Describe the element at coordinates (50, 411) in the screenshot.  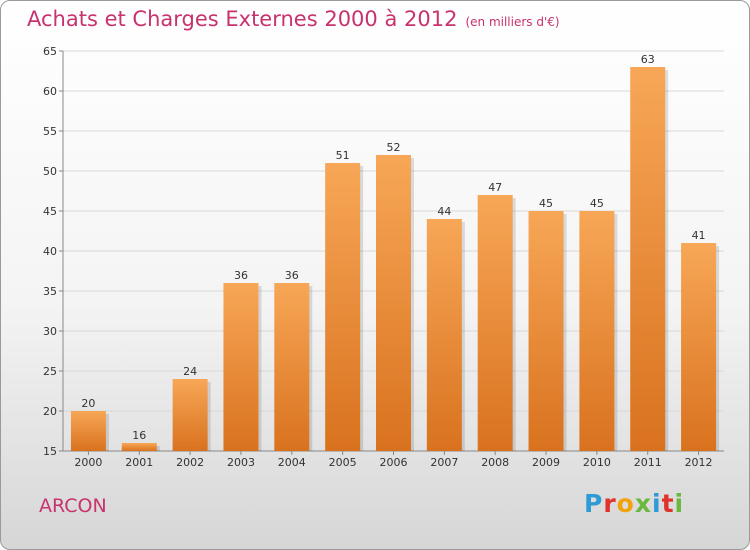
I see `y-tick-label: 20` at that location.